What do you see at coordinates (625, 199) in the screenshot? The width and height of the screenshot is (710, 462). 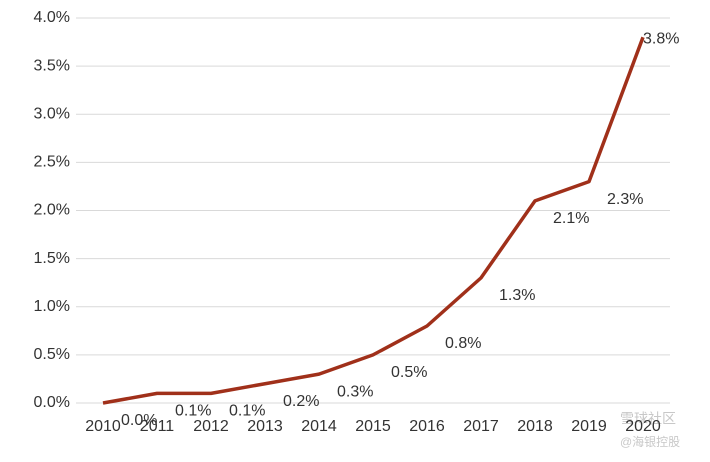 I see `data-label: 2.3%` at bounding box center [625, 199].